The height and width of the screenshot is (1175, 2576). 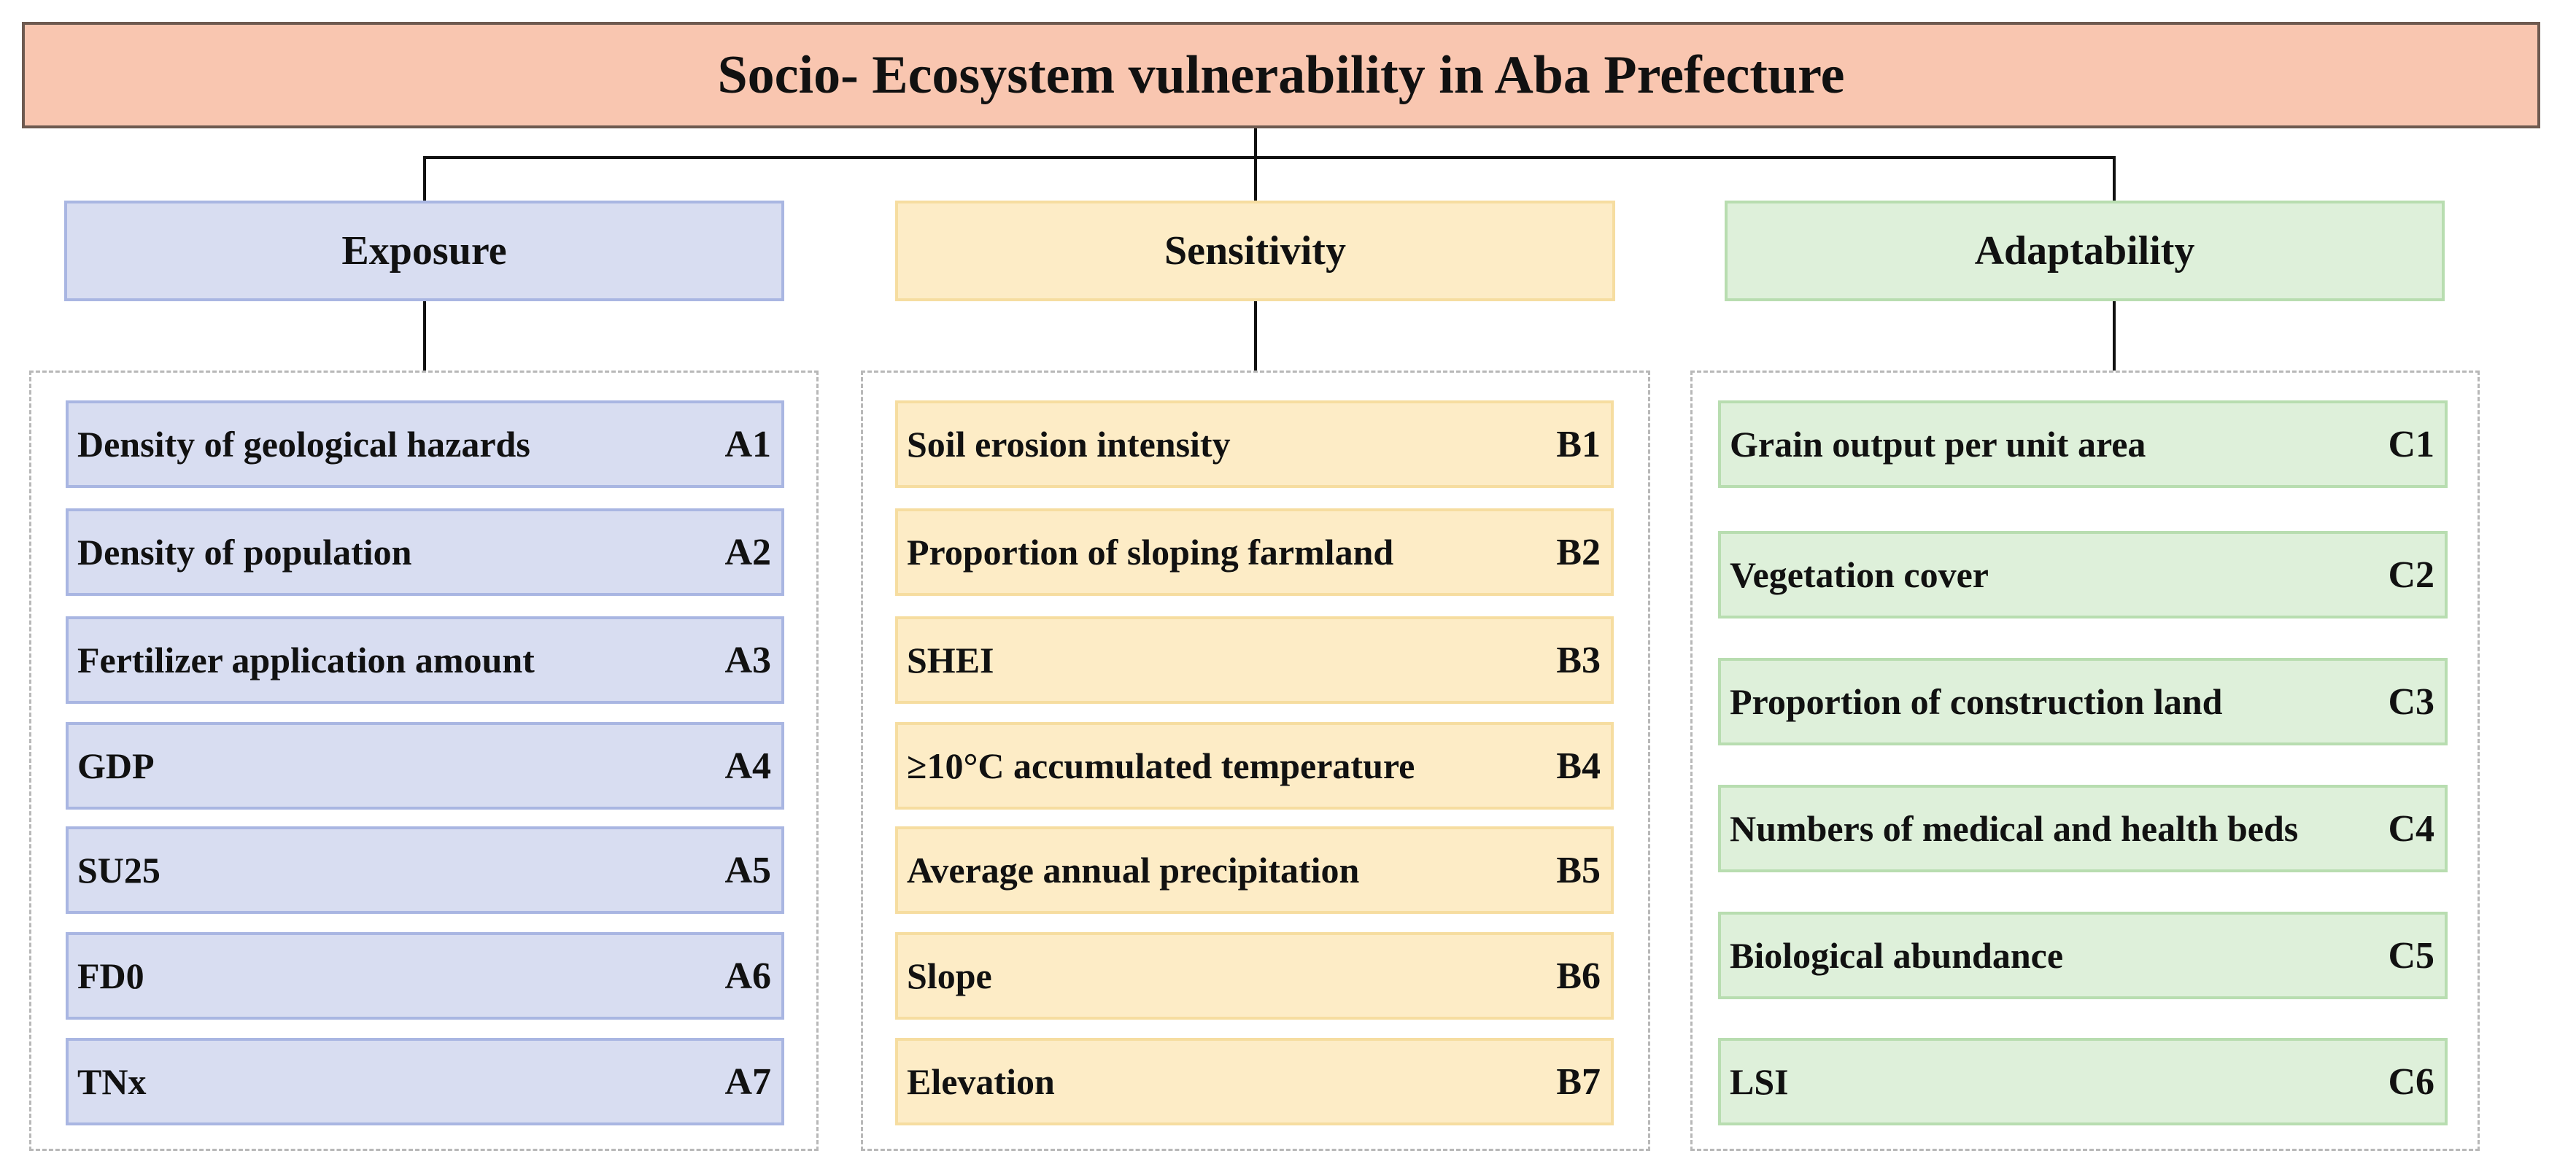 I want to click on indicator-c2: Vegetation cover C2, so click(x=2083, y=574).